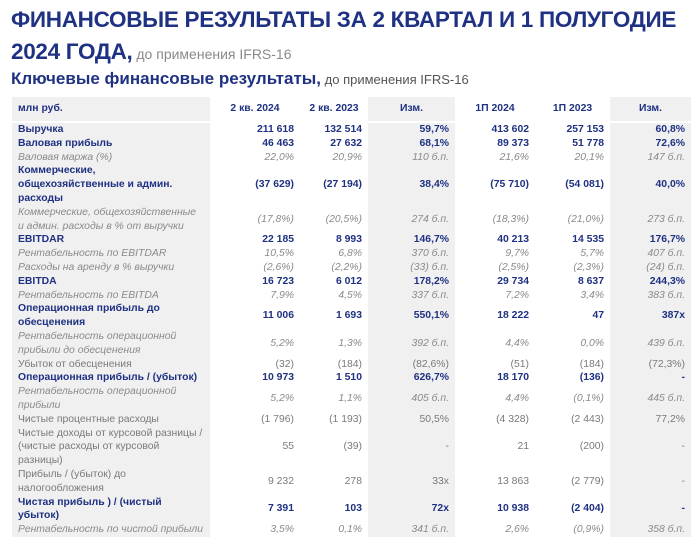 This screenshot has width=700, height=537. I want to click on q-change-value: 59,7%, so click(411, 129).